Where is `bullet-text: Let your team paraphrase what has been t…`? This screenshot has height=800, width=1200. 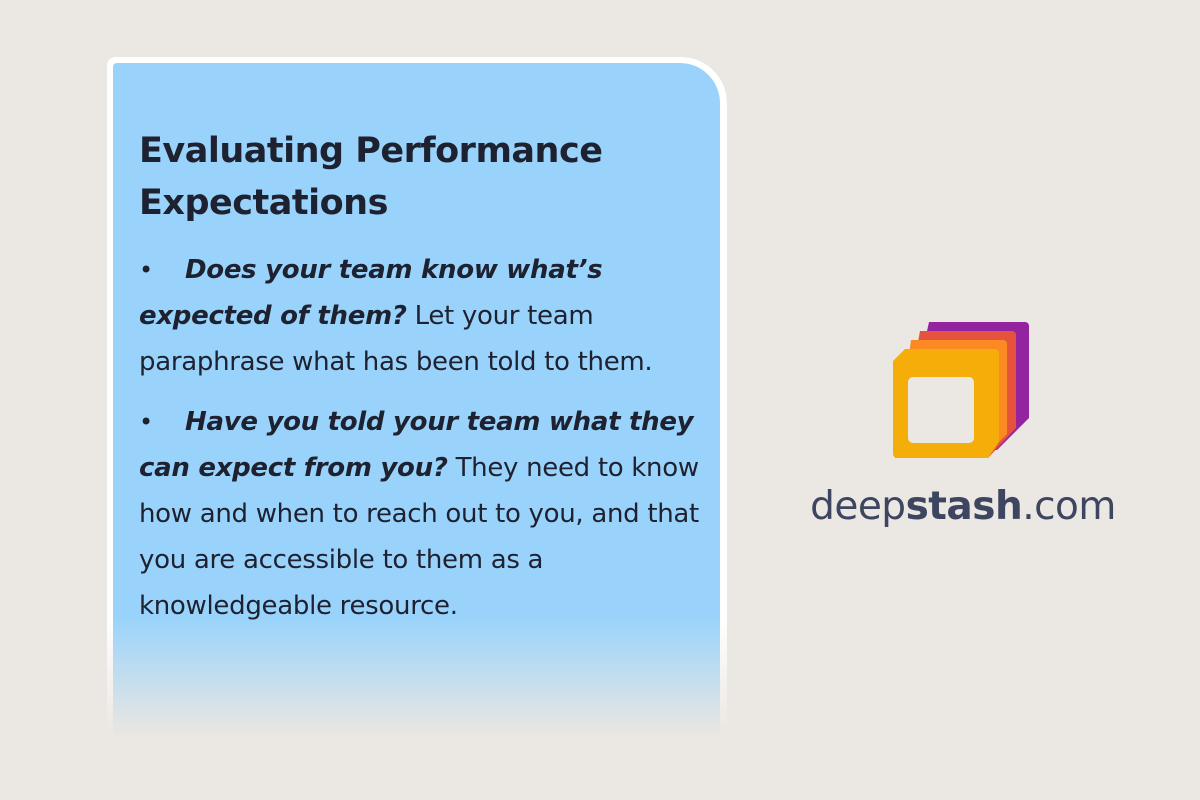
bullet-text: Let your team paraphrase what has been t… is located at coordinates (396, 339).